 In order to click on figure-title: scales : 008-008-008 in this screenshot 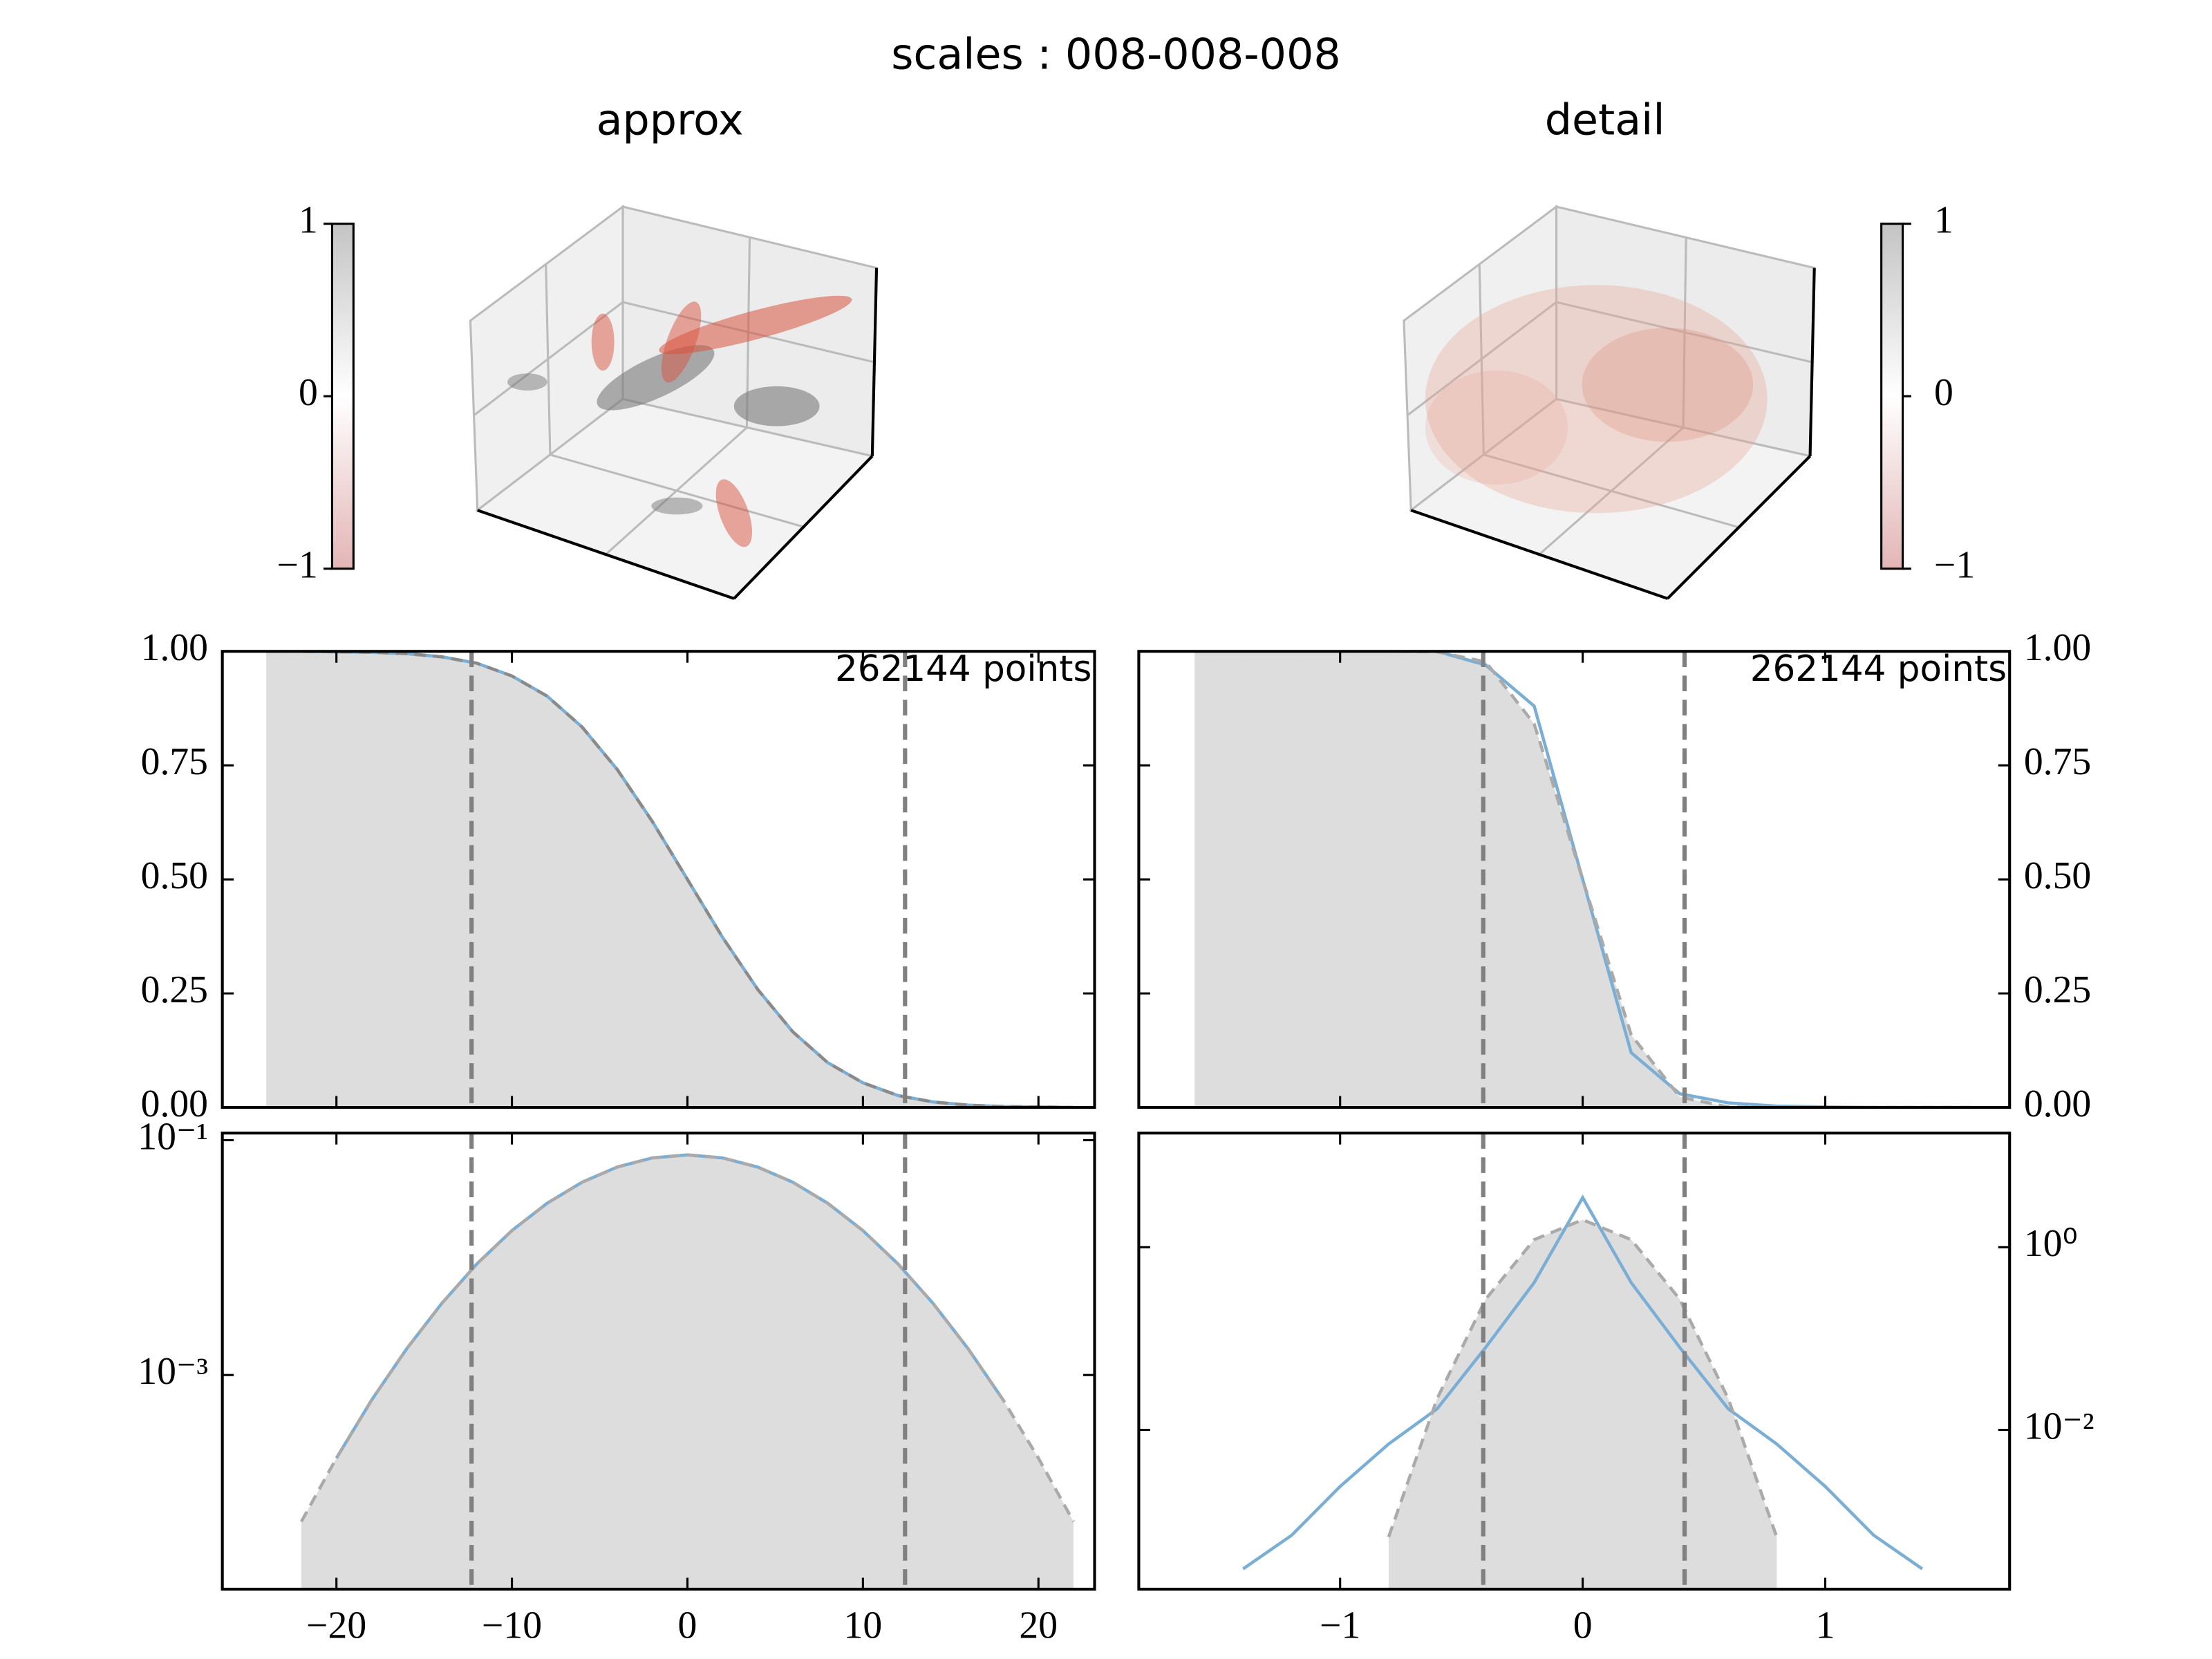, I will do `click(1115, 55)`.